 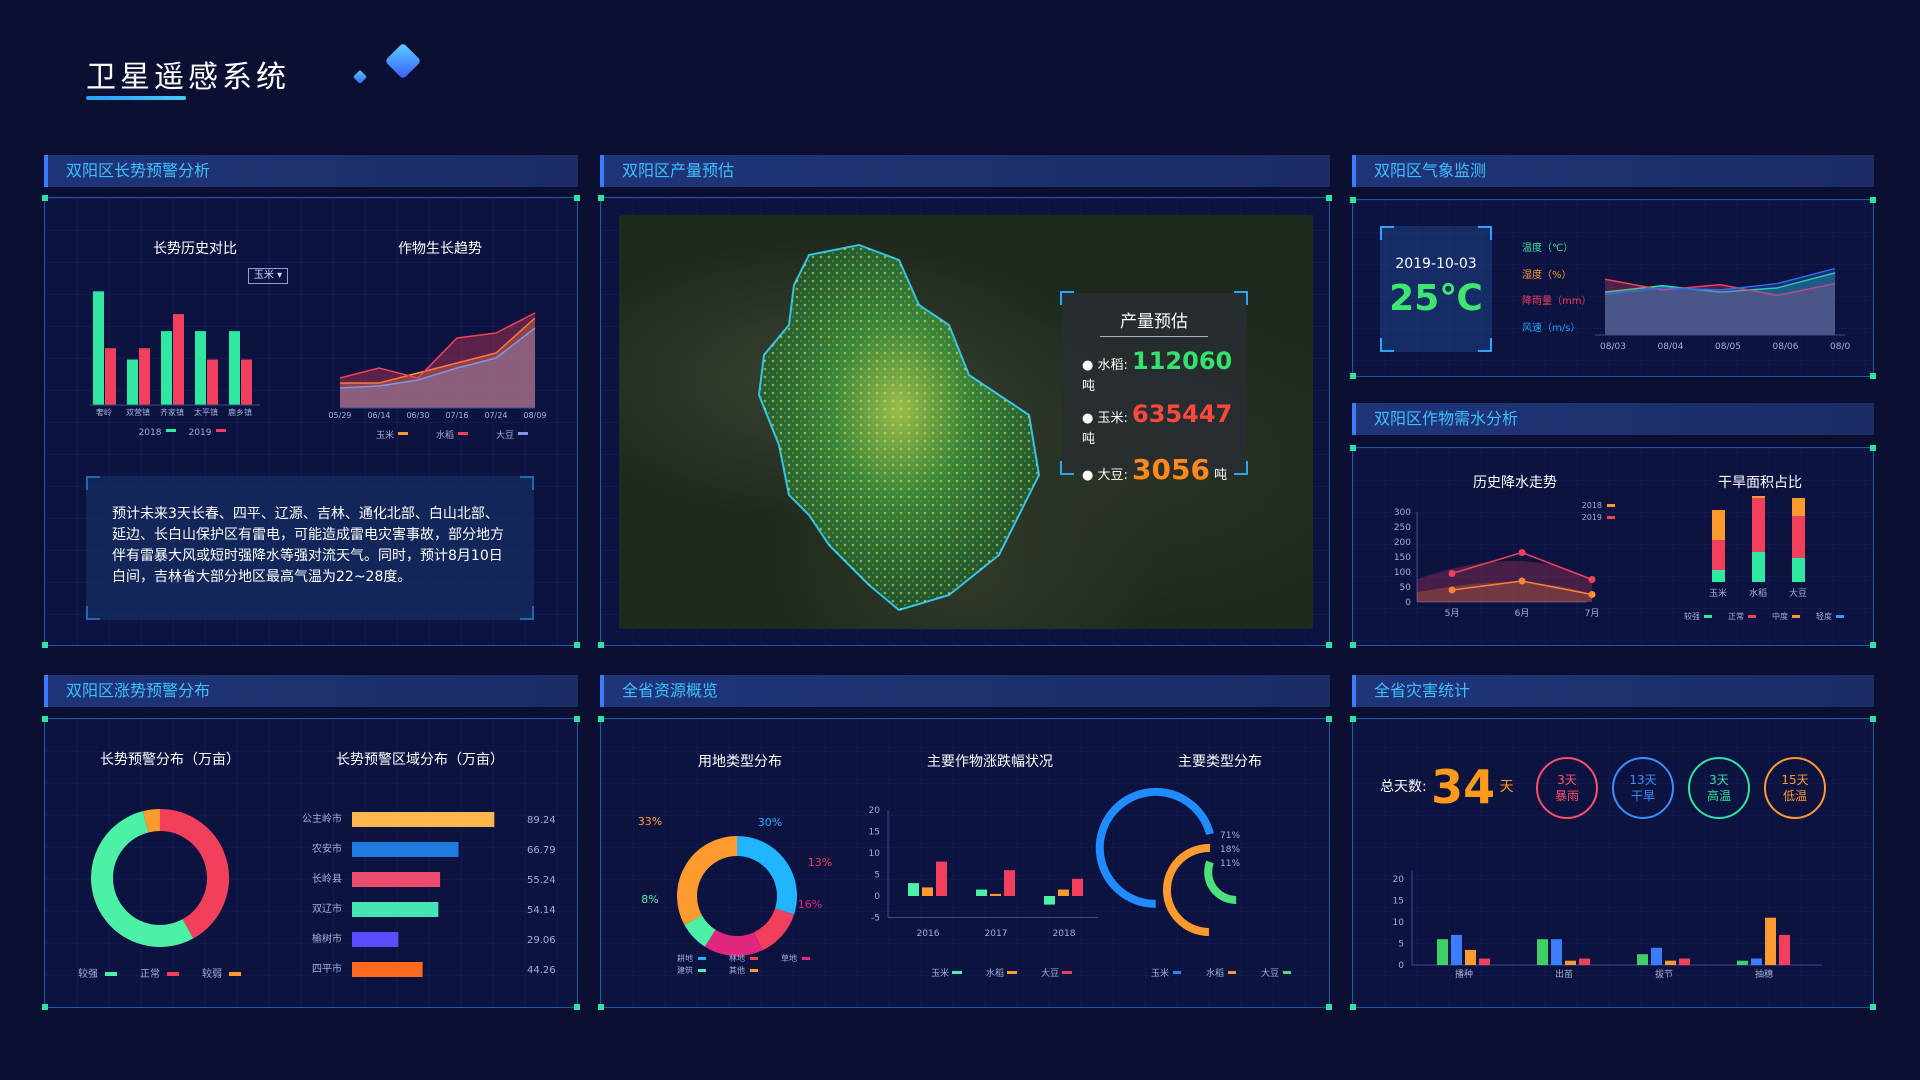 What do you see at coordinates (240, 412) in the screenshot?
I see `history-tick: 鹿乡镇` at bounding box center [240, 412].